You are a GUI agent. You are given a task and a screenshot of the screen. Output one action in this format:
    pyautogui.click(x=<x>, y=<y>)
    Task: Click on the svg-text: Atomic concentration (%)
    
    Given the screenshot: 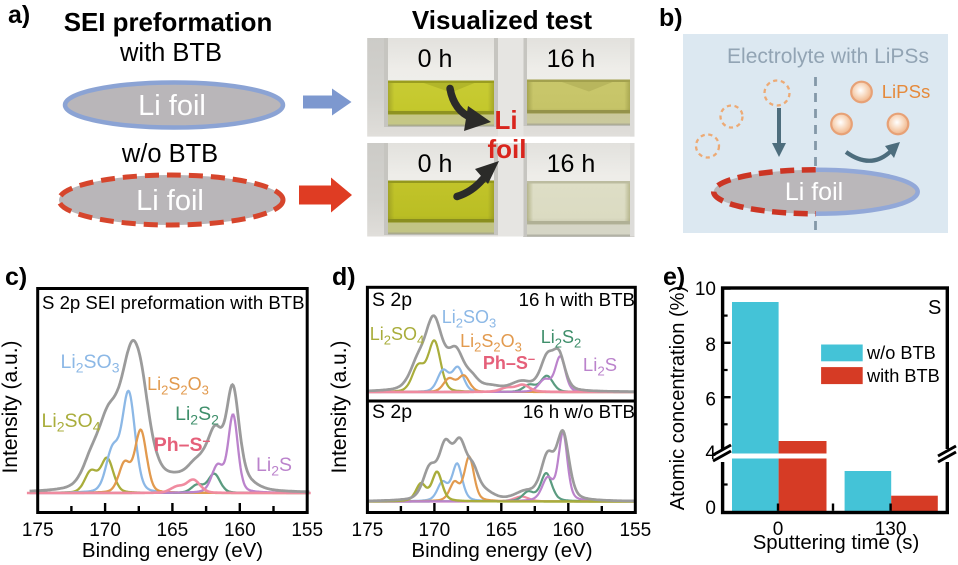 What is the action you would take?
    pyautogui.click(x=678, y=398)
    